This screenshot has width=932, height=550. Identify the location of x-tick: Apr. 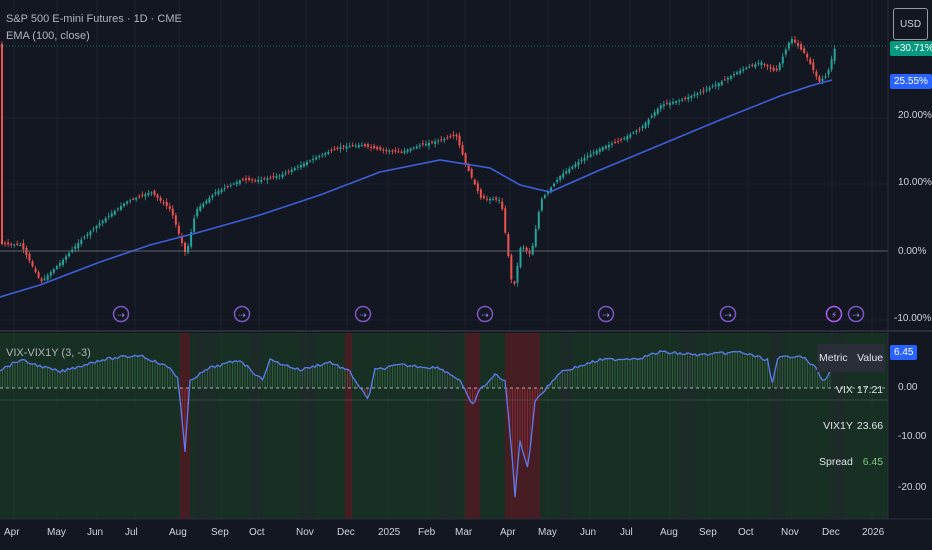
(12, 532).